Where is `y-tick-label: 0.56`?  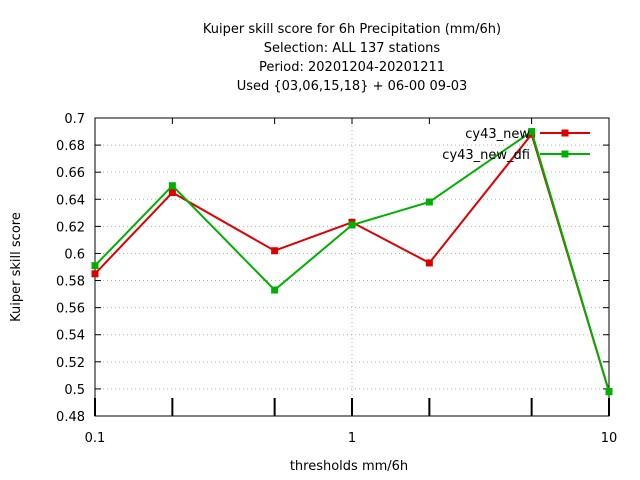
y-tick-label: 0.56 is located at coordinates (70, 309).